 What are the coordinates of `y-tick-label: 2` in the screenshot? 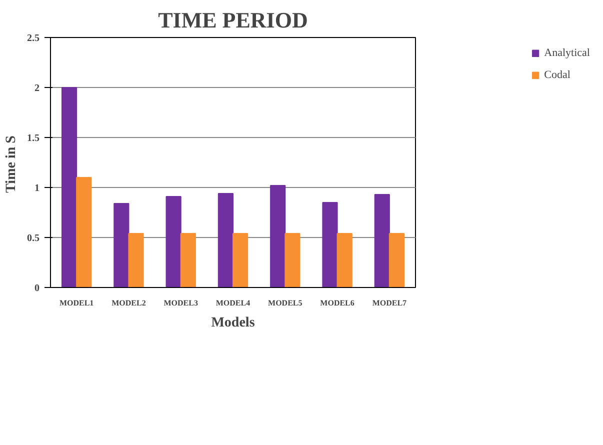 It's located at (37, 88).